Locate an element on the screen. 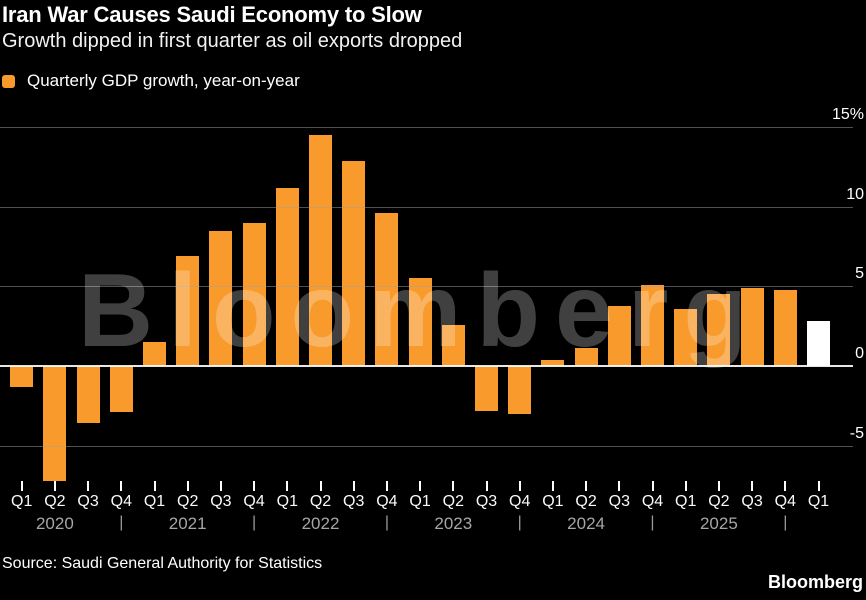  y-axis-label-15: 15% is located at coordinates (847, 115).